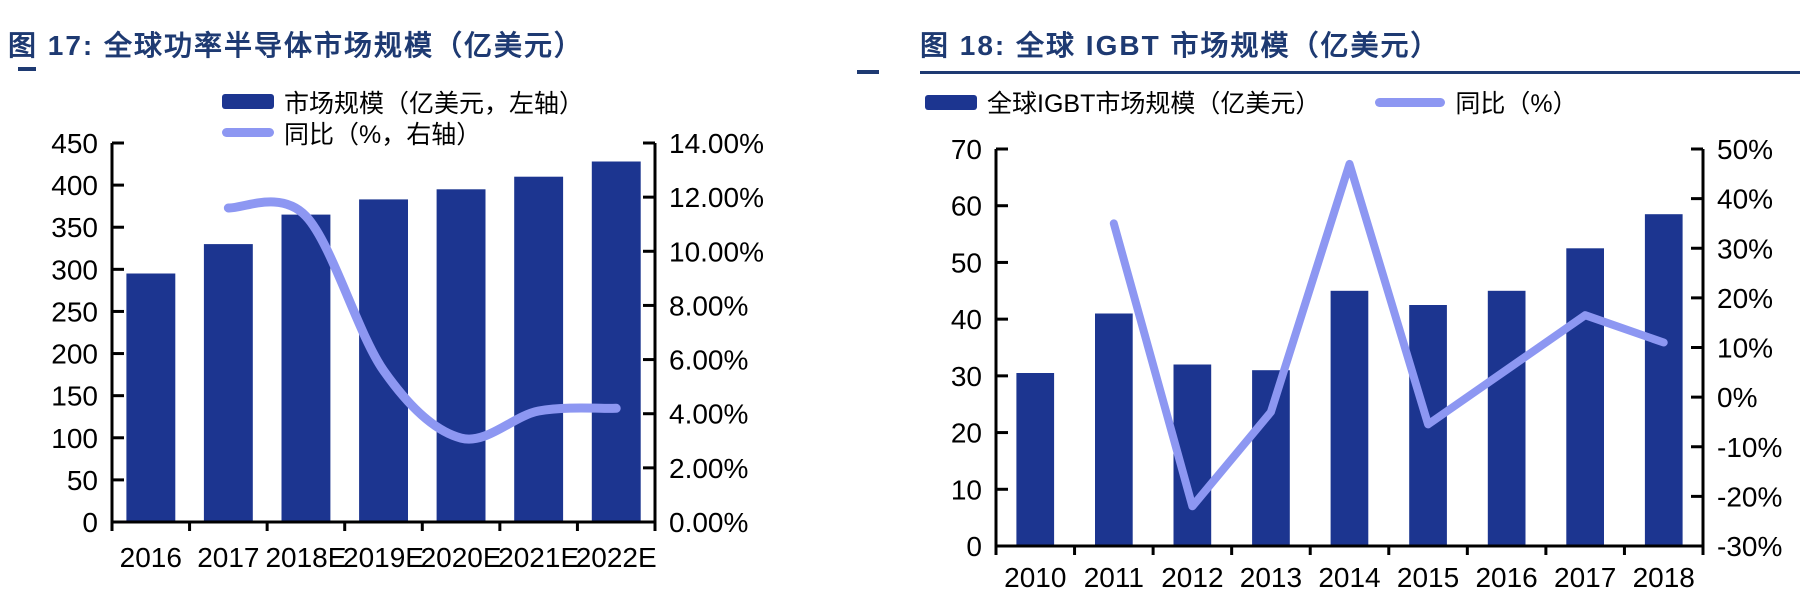  What do you see at coordinates (966, 319) in the screenshot?
I see `left-axis-tick-label: 40` at bounding box center [966, 319].